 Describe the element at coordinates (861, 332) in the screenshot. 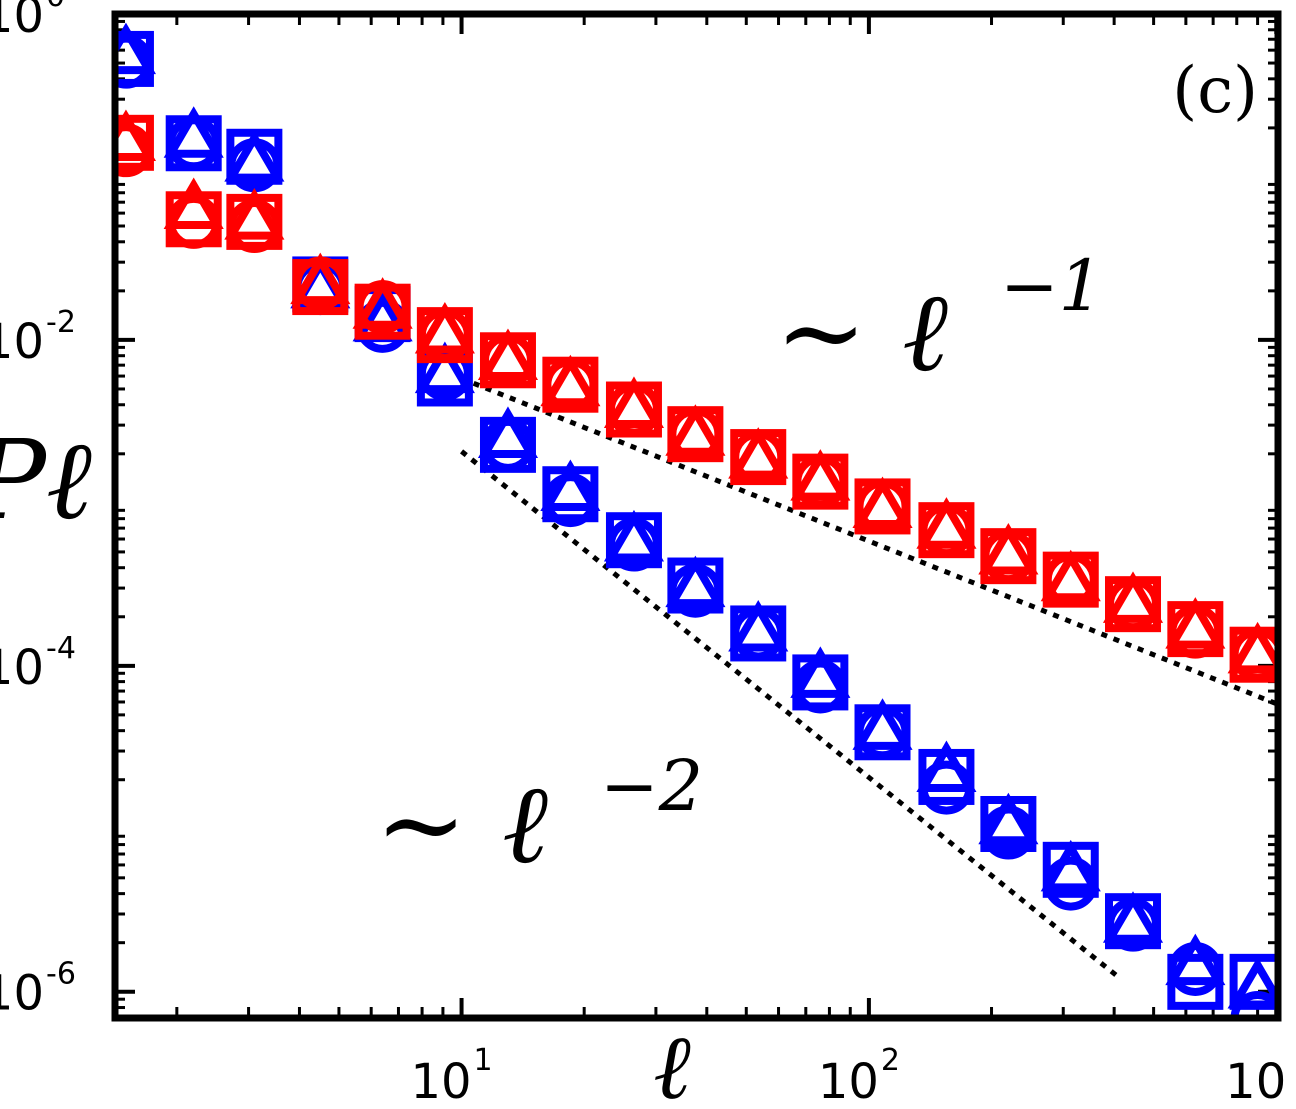

I see `guide-label-1-base: ~ ℓ` at that location.